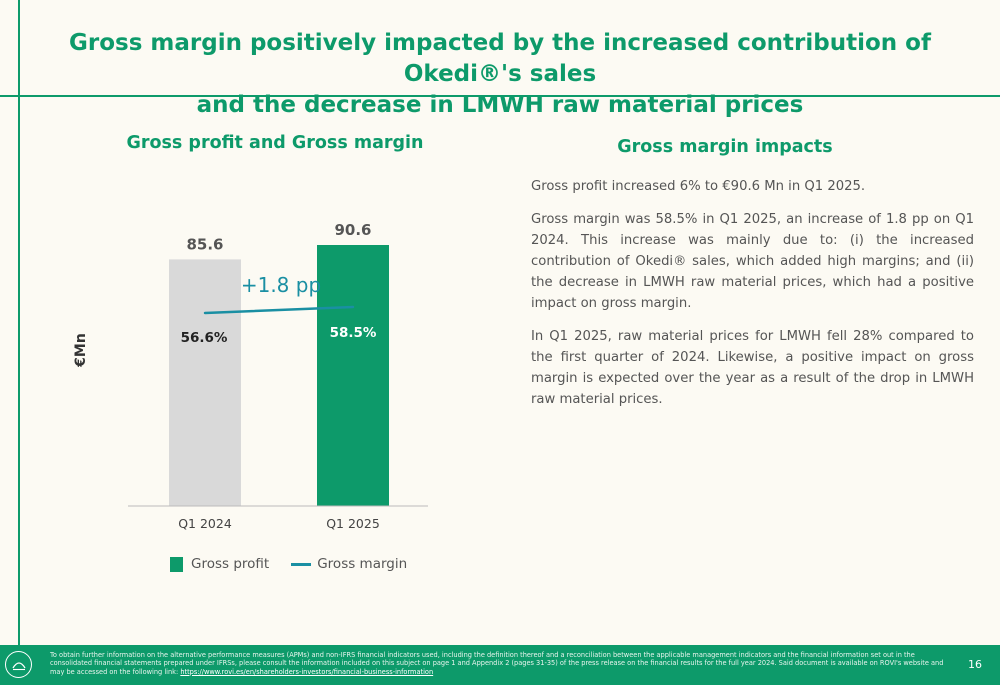 The width and height of the screenshot is (1000, 685). What do you see at coordinates (353, 523) in the screenshot?
I see `x-tick-label-2: Q1 2025` at bounding box center [353, 523].